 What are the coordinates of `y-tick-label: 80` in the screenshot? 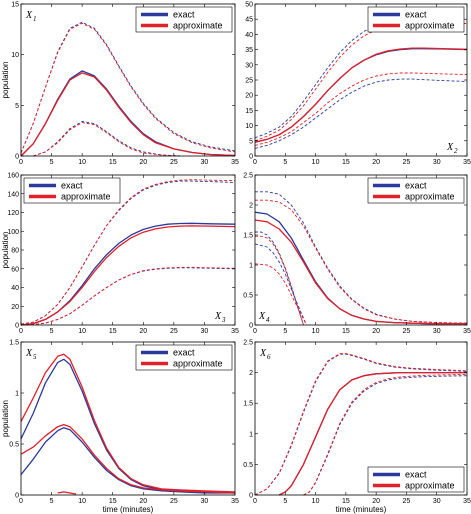 It's located at (15, 251).